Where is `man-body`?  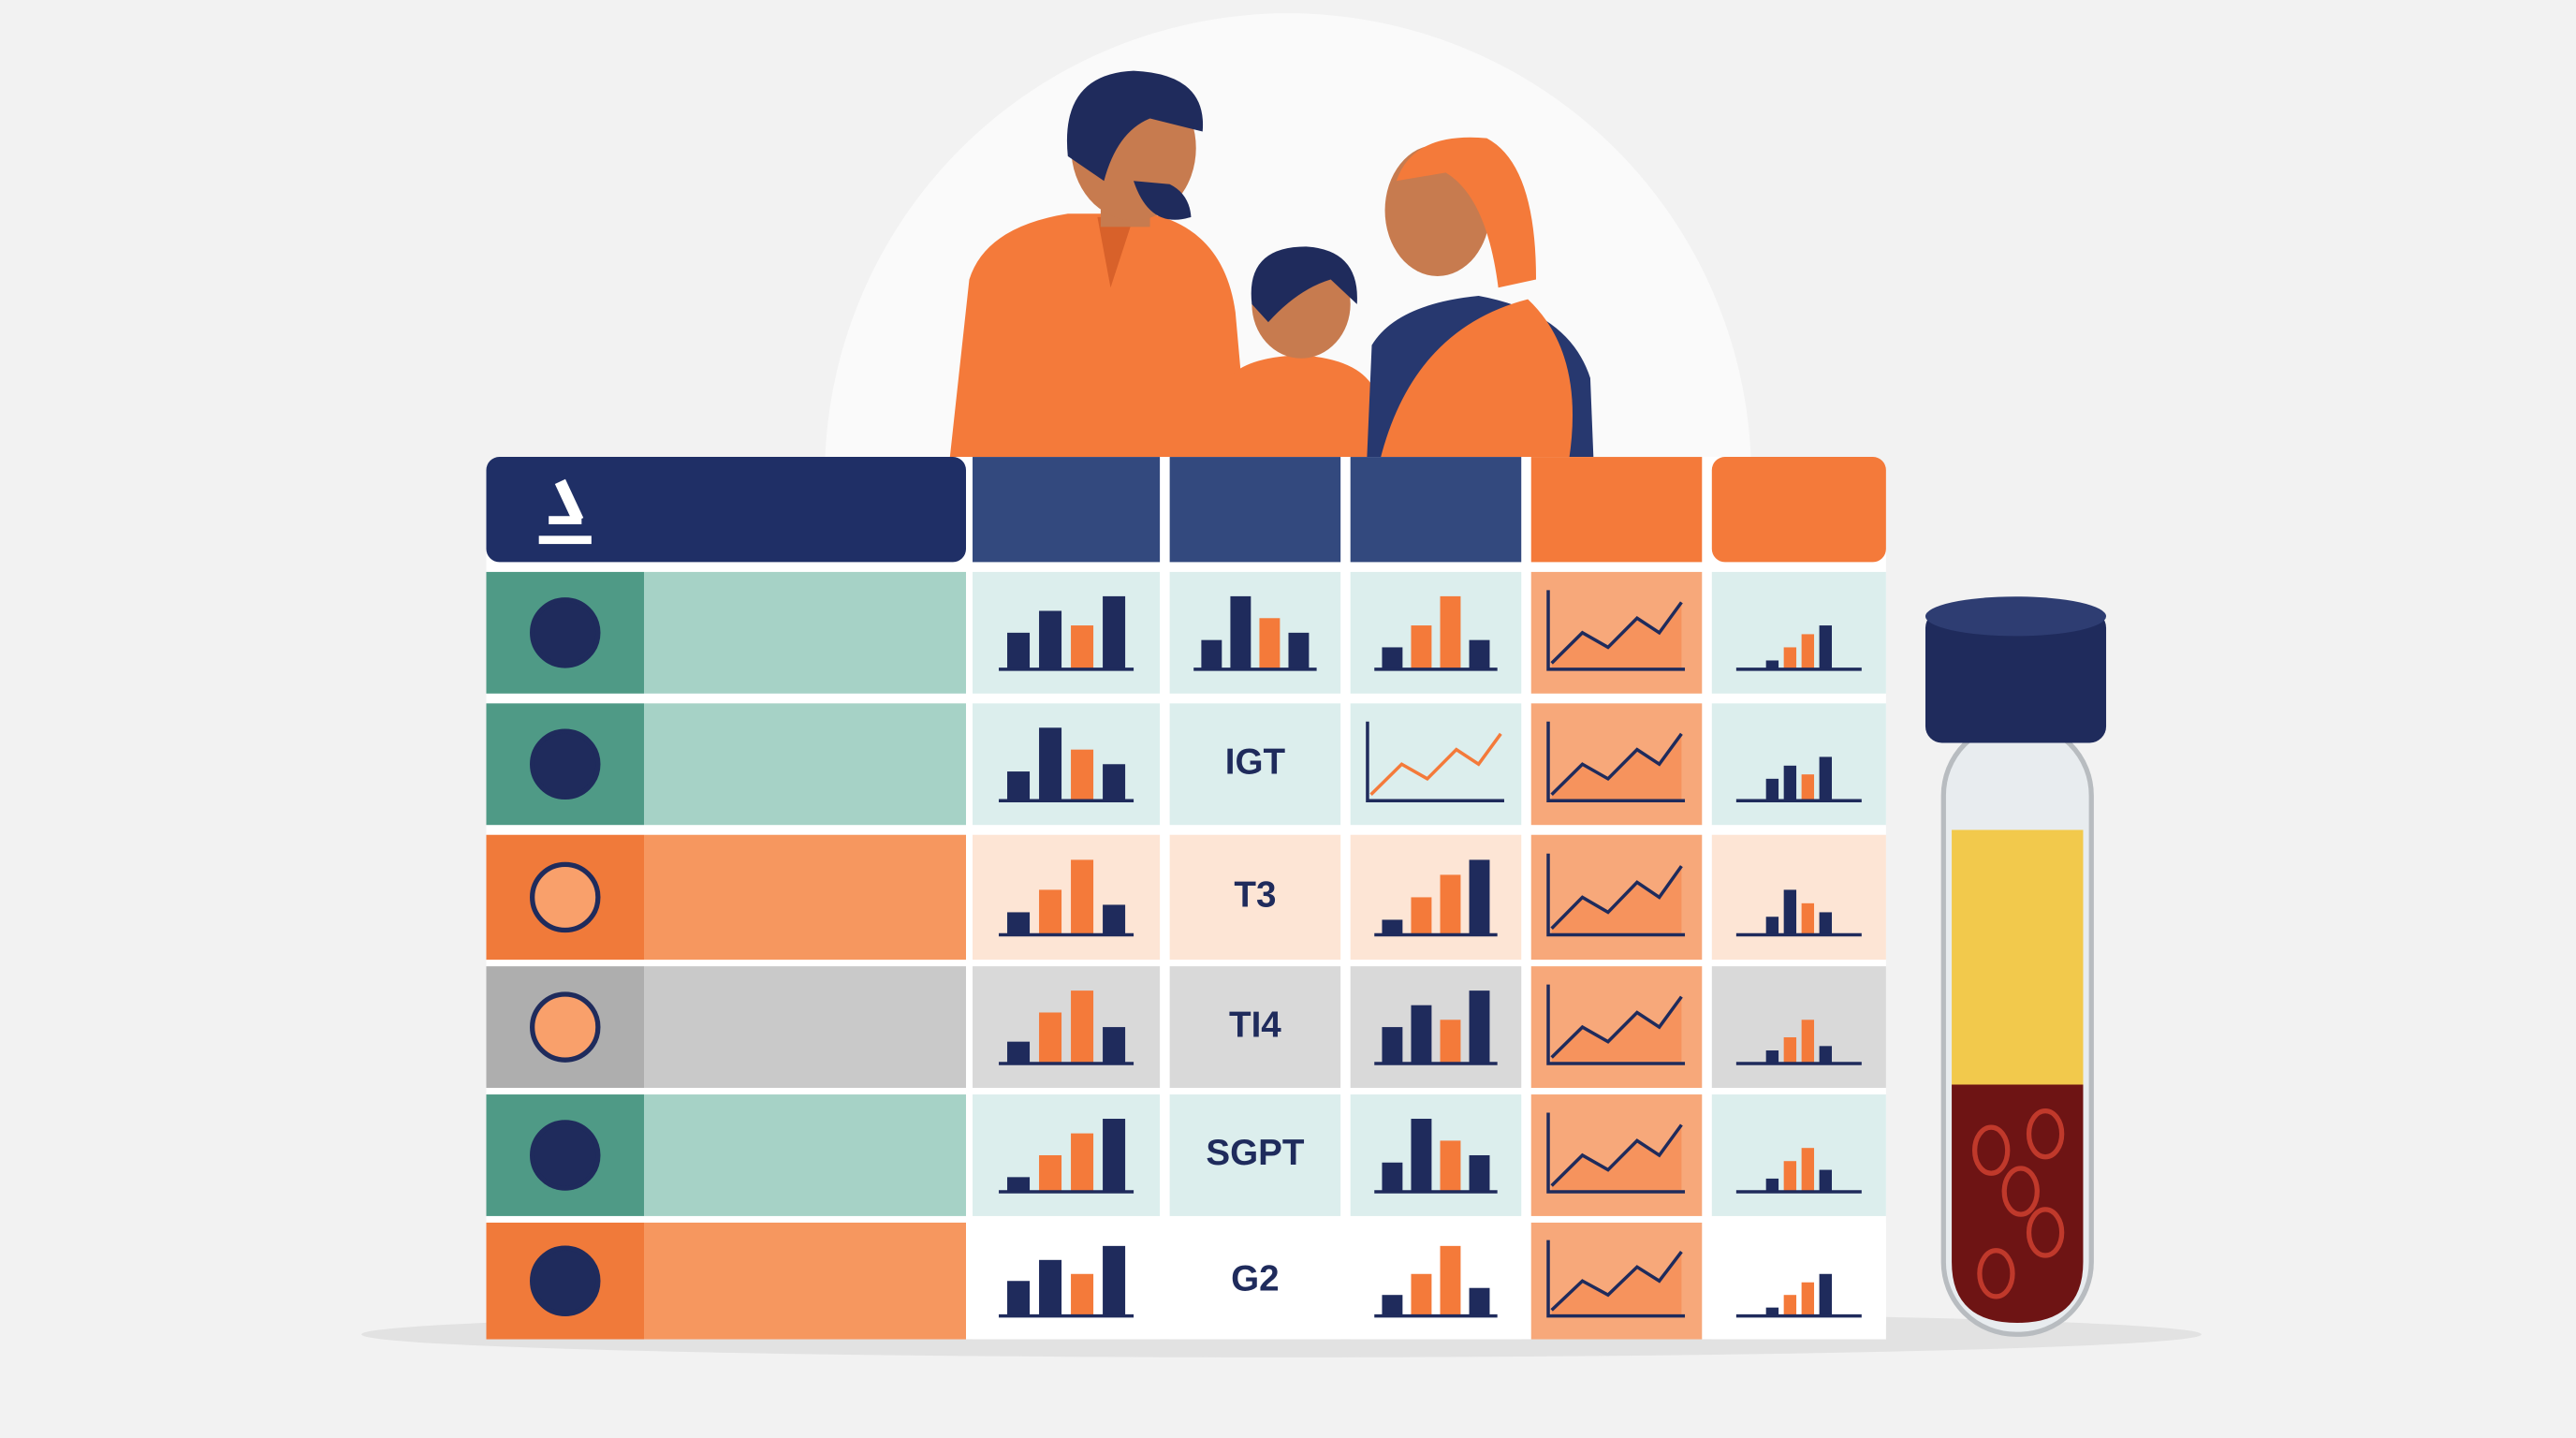 man-body is located at coordinates (1099, 337).